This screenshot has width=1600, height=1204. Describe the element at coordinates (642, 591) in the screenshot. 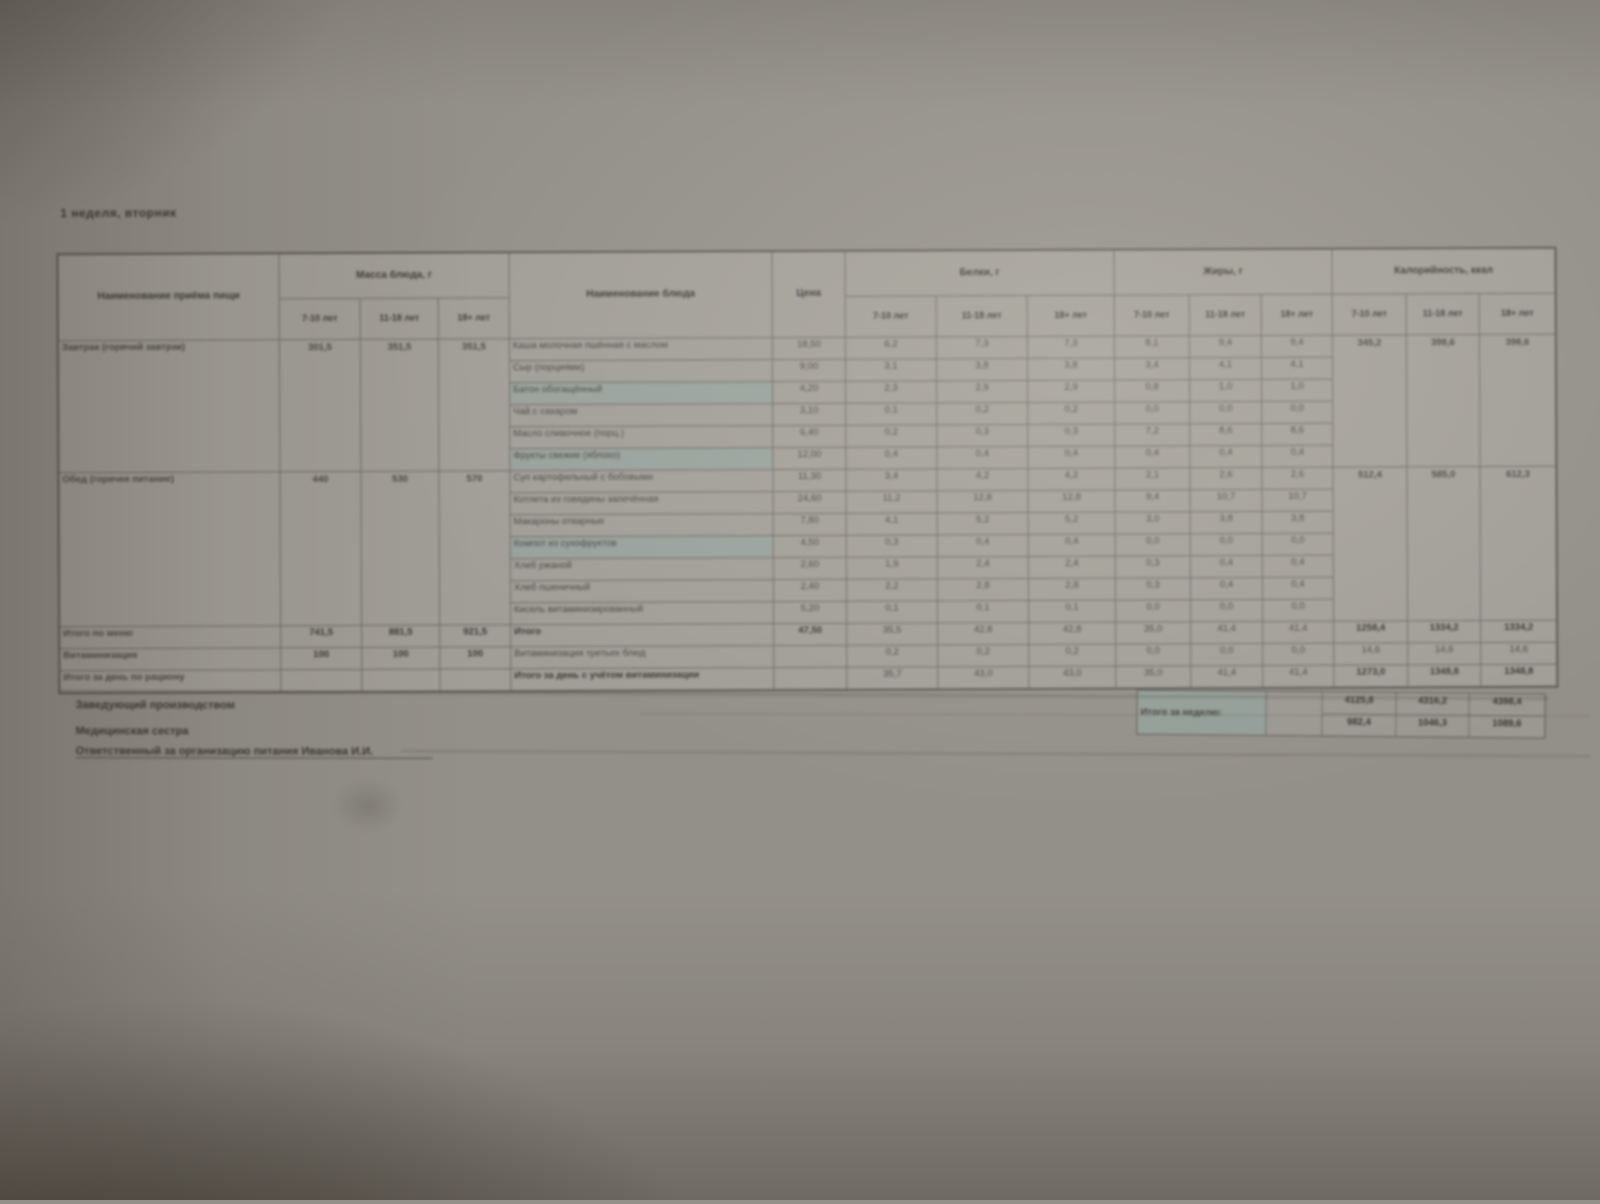

I see `dish-name-cell: Хлеб пшеничный` at that location.